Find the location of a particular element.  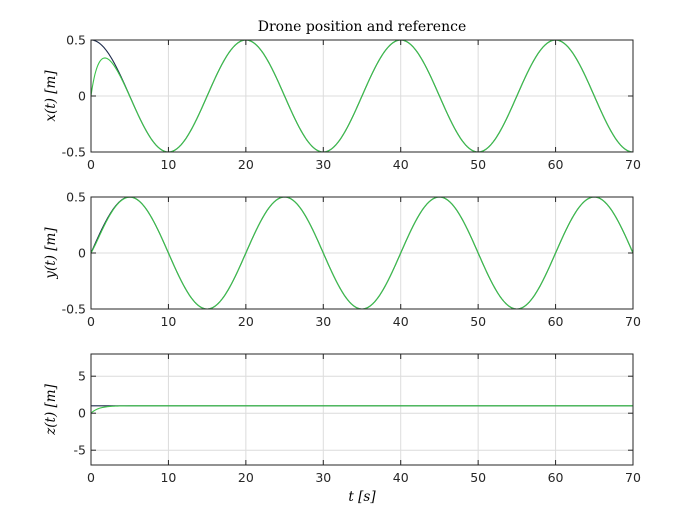

position-line is located at coordinates (361, 409).